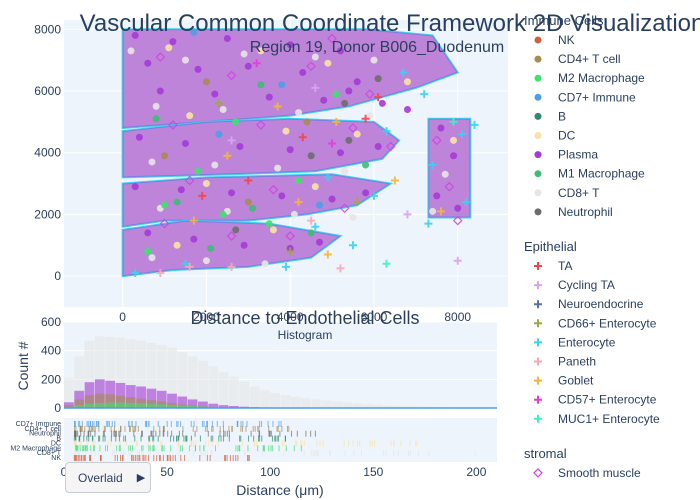  I want to click on legend-group-title: Immune Cells, so click(564, 20).